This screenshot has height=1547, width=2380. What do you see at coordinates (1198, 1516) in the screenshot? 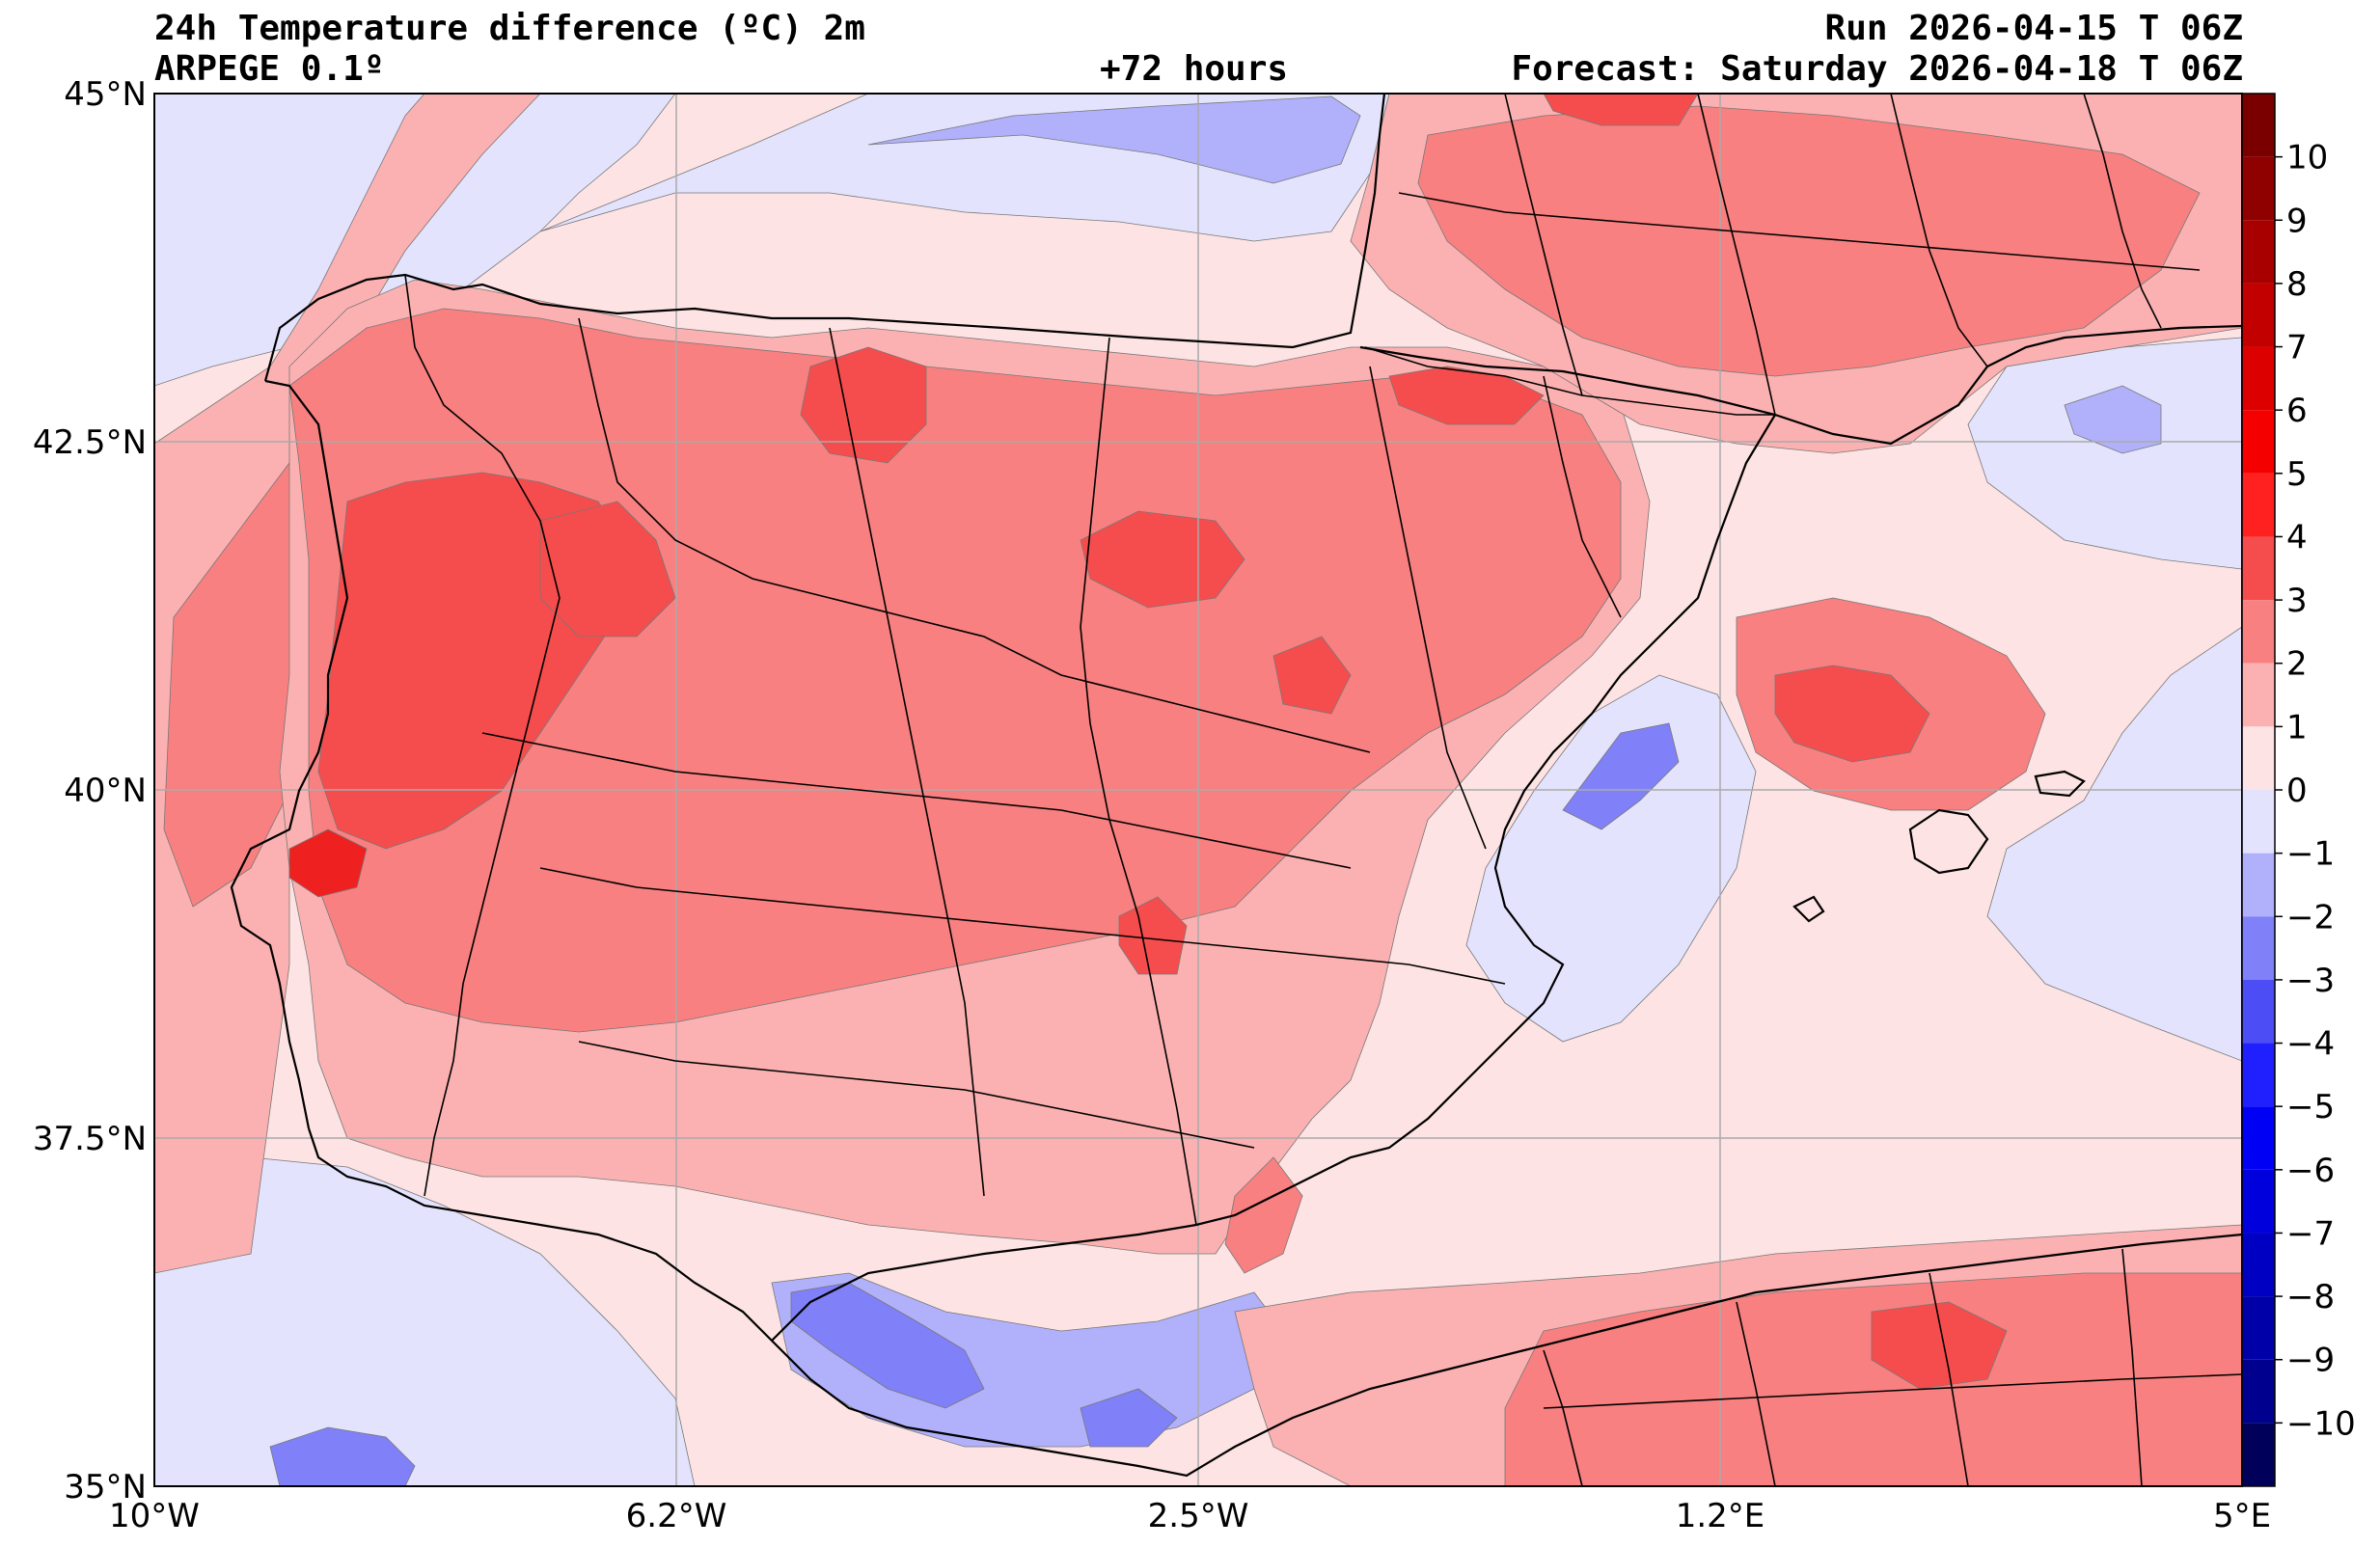
I see `lon-tick-label: 2.5°W` at bounding box center [1198, 1516].